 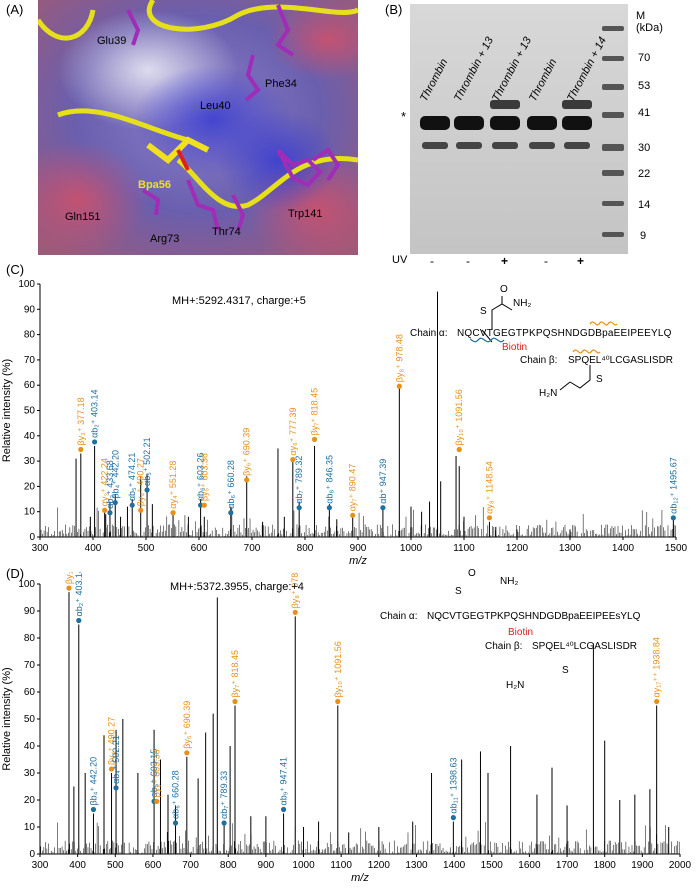 I want to click on x-tick-label: 400, so click(x=77, y=865).